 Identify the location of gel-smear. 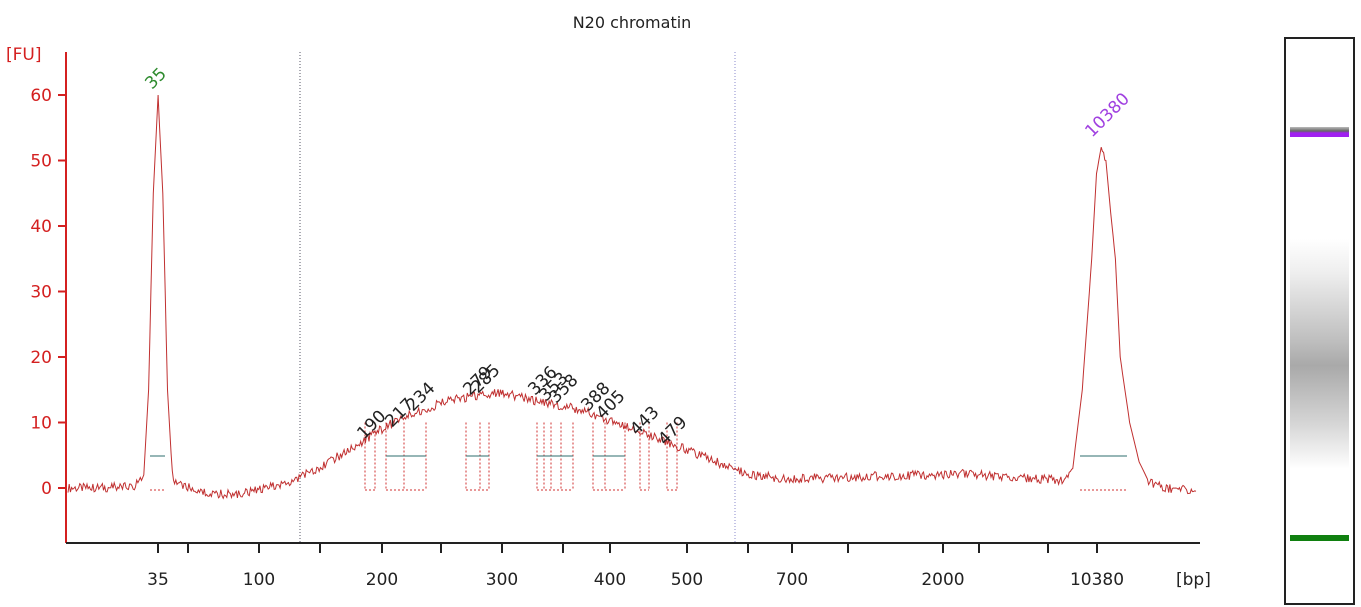
(1319, 354).